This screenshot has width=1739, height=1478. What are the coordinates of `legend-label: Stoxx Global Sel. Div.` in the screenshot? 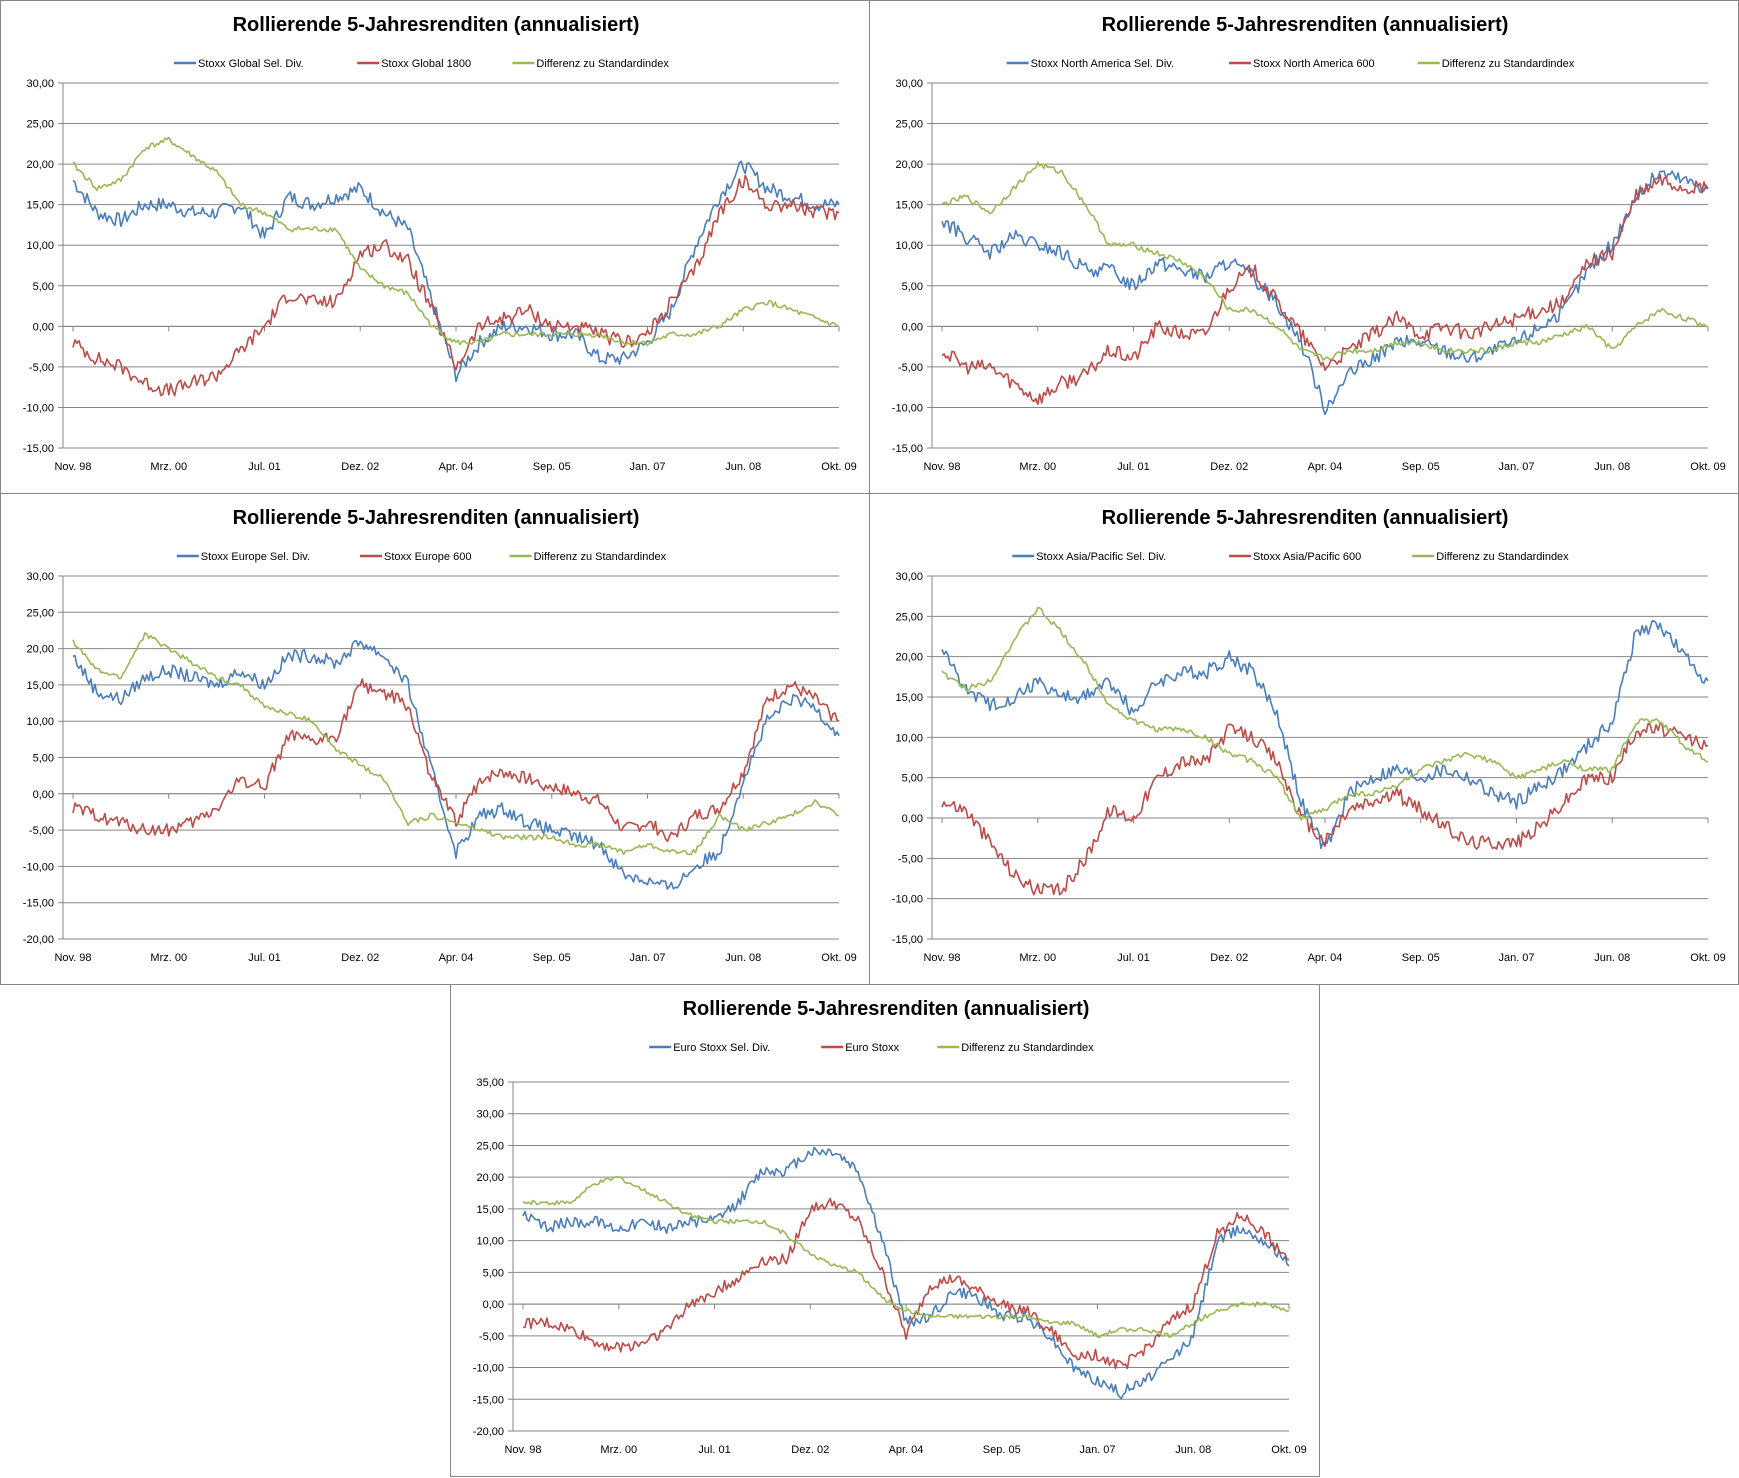 It's located at (251, 64).